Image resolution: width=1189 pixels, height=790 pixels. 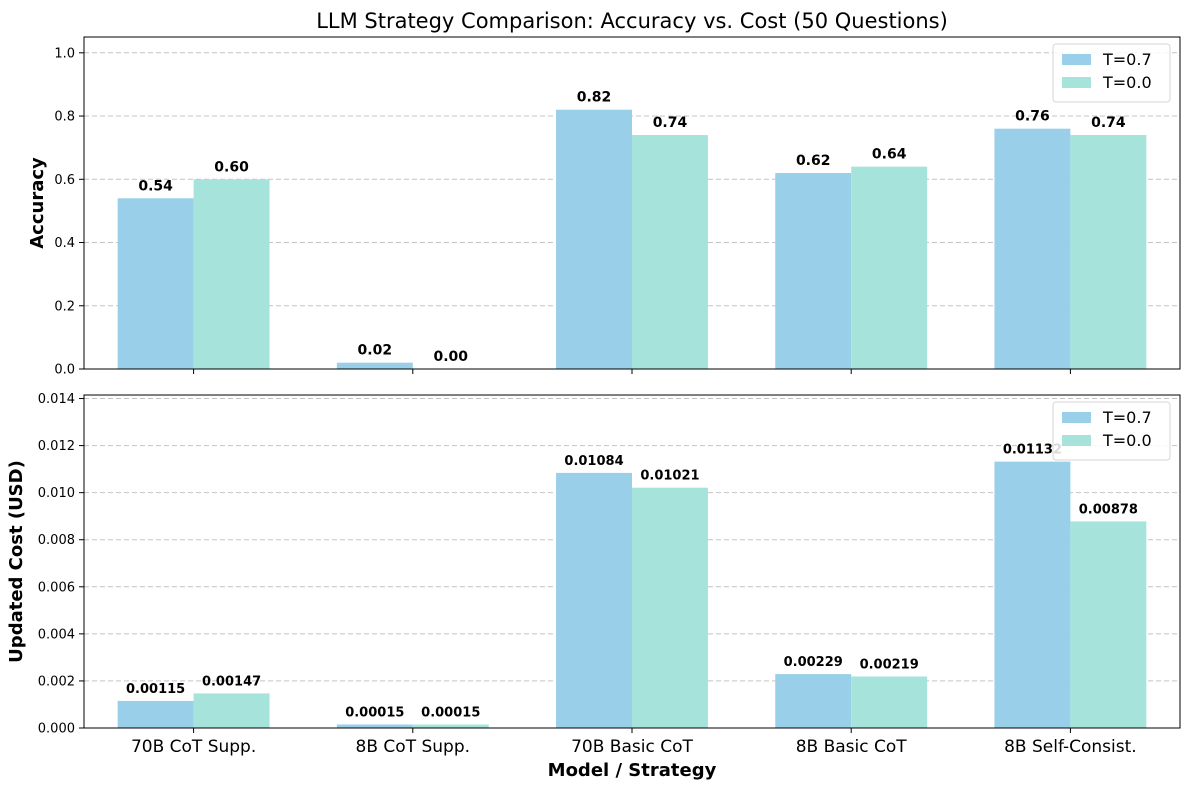 I want to click on x-tick-label: 8B Basic CoT, so click(x=852, y=747).